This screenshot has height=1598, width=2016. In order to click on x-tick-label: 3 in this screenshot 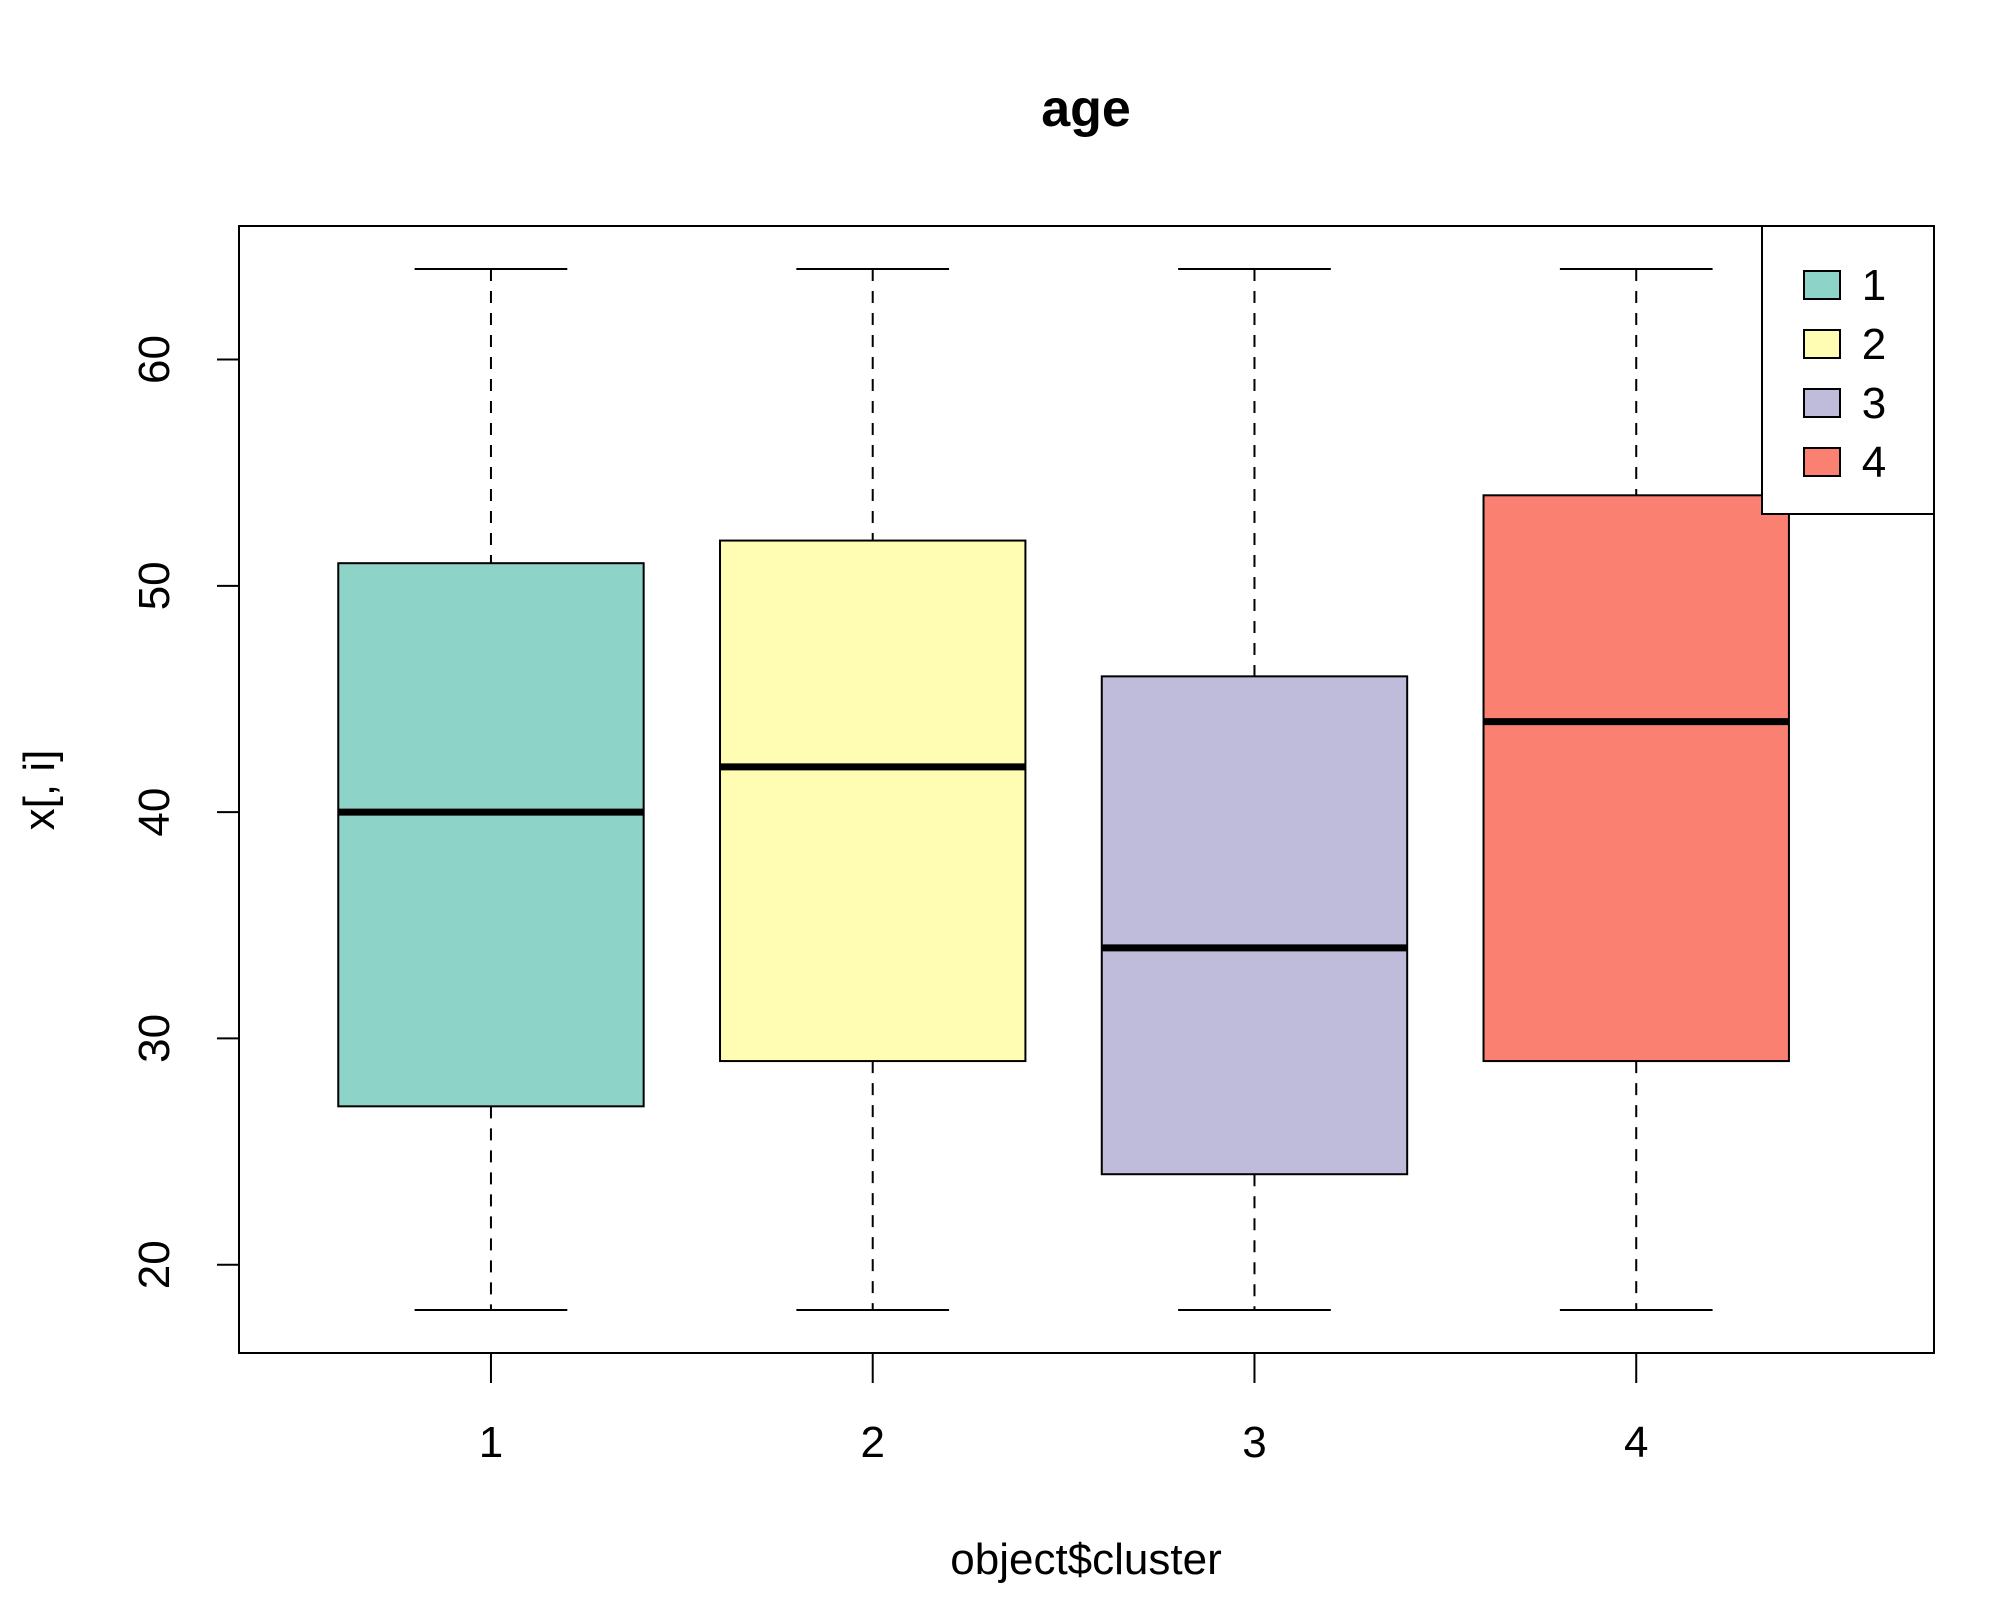, I will do `click(1254, 1442)`.